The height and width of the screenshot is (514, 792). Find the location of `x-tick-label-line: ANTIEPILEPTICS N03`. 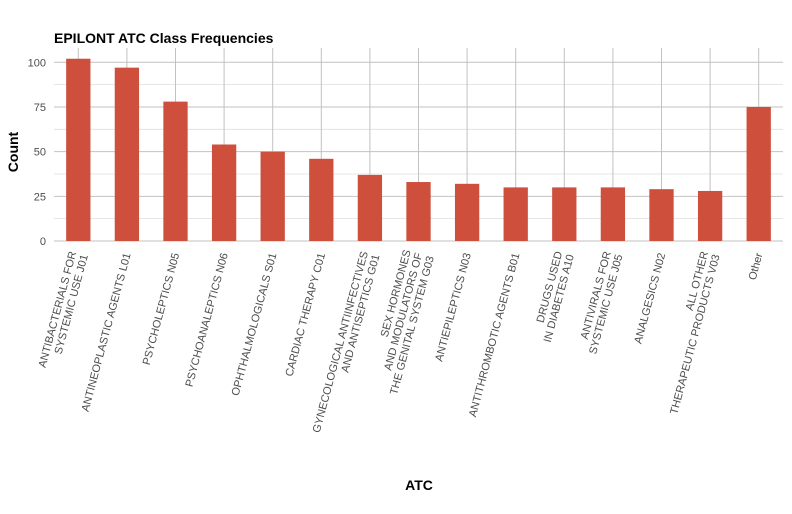

x-tick-label-line: ANTIEPILEPTICS N03 is located at coordinates (453, 307).